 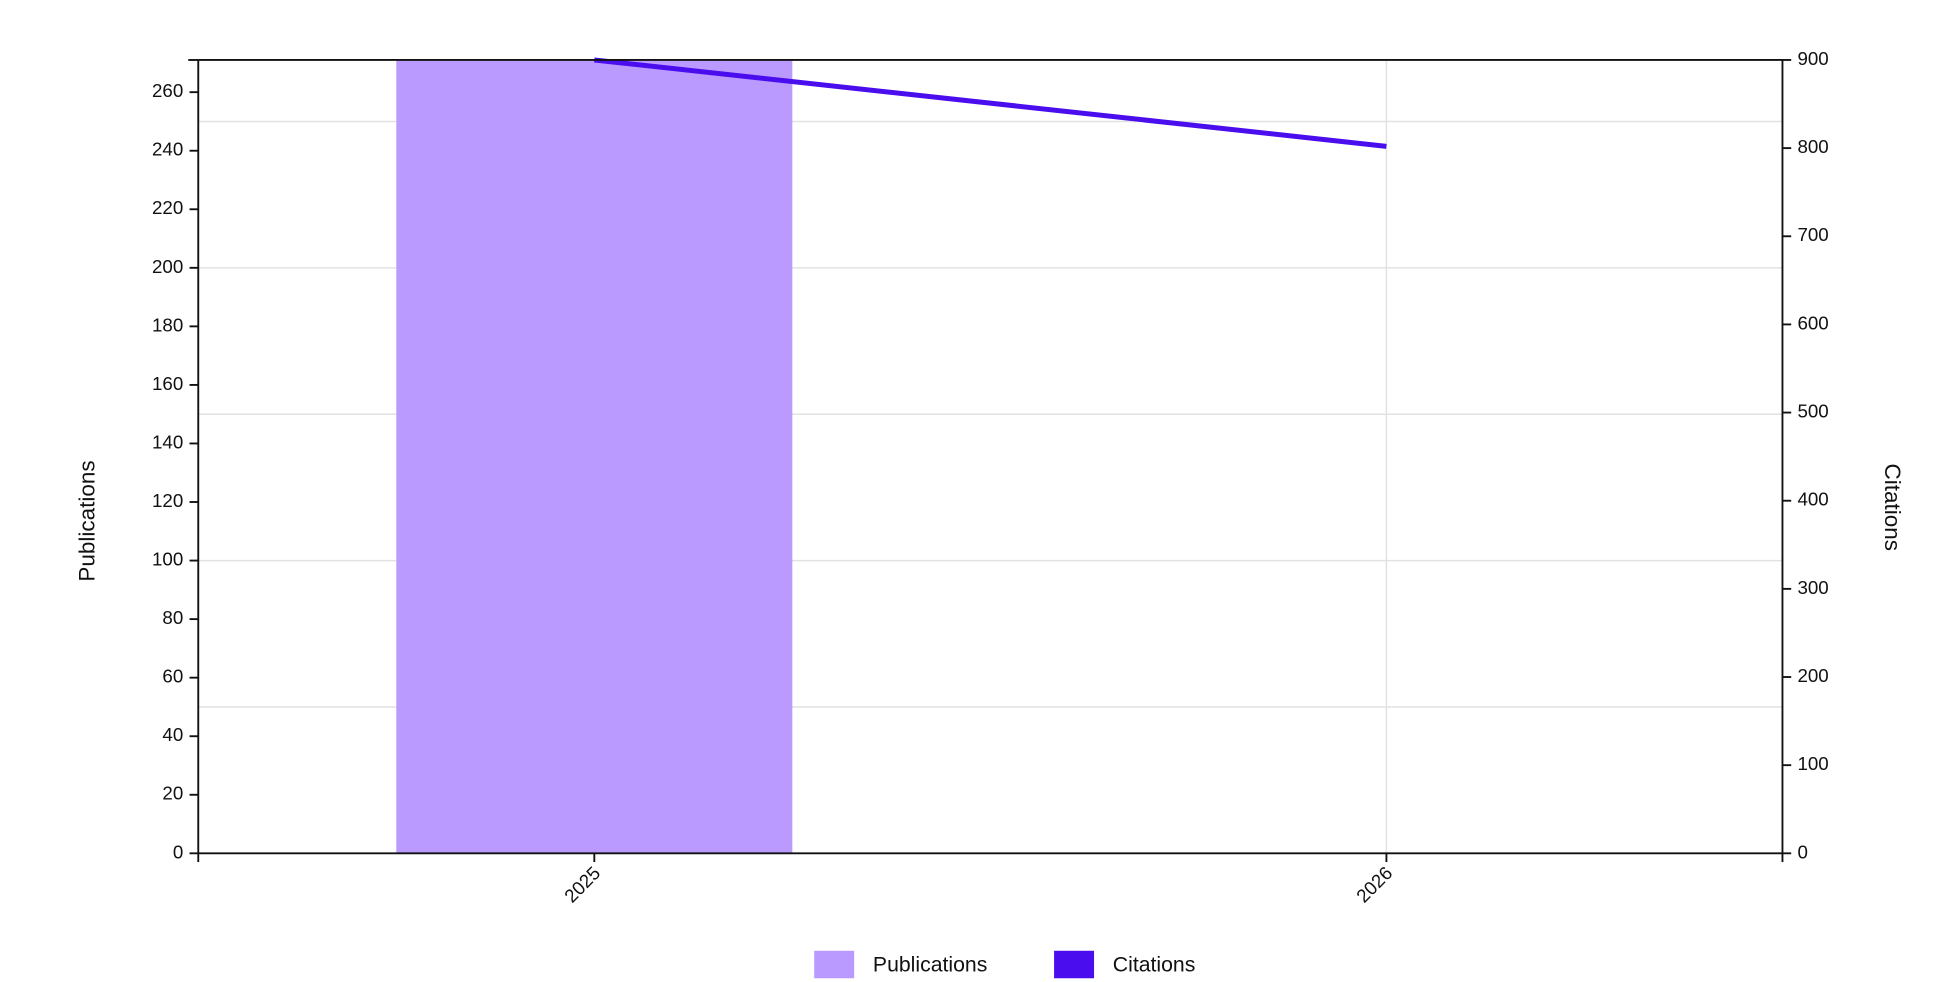 What do you see at coordinates (1802, 851) in the screenshot?
I see `y2-tick-label: 0` at bounding box center [1802, 851].